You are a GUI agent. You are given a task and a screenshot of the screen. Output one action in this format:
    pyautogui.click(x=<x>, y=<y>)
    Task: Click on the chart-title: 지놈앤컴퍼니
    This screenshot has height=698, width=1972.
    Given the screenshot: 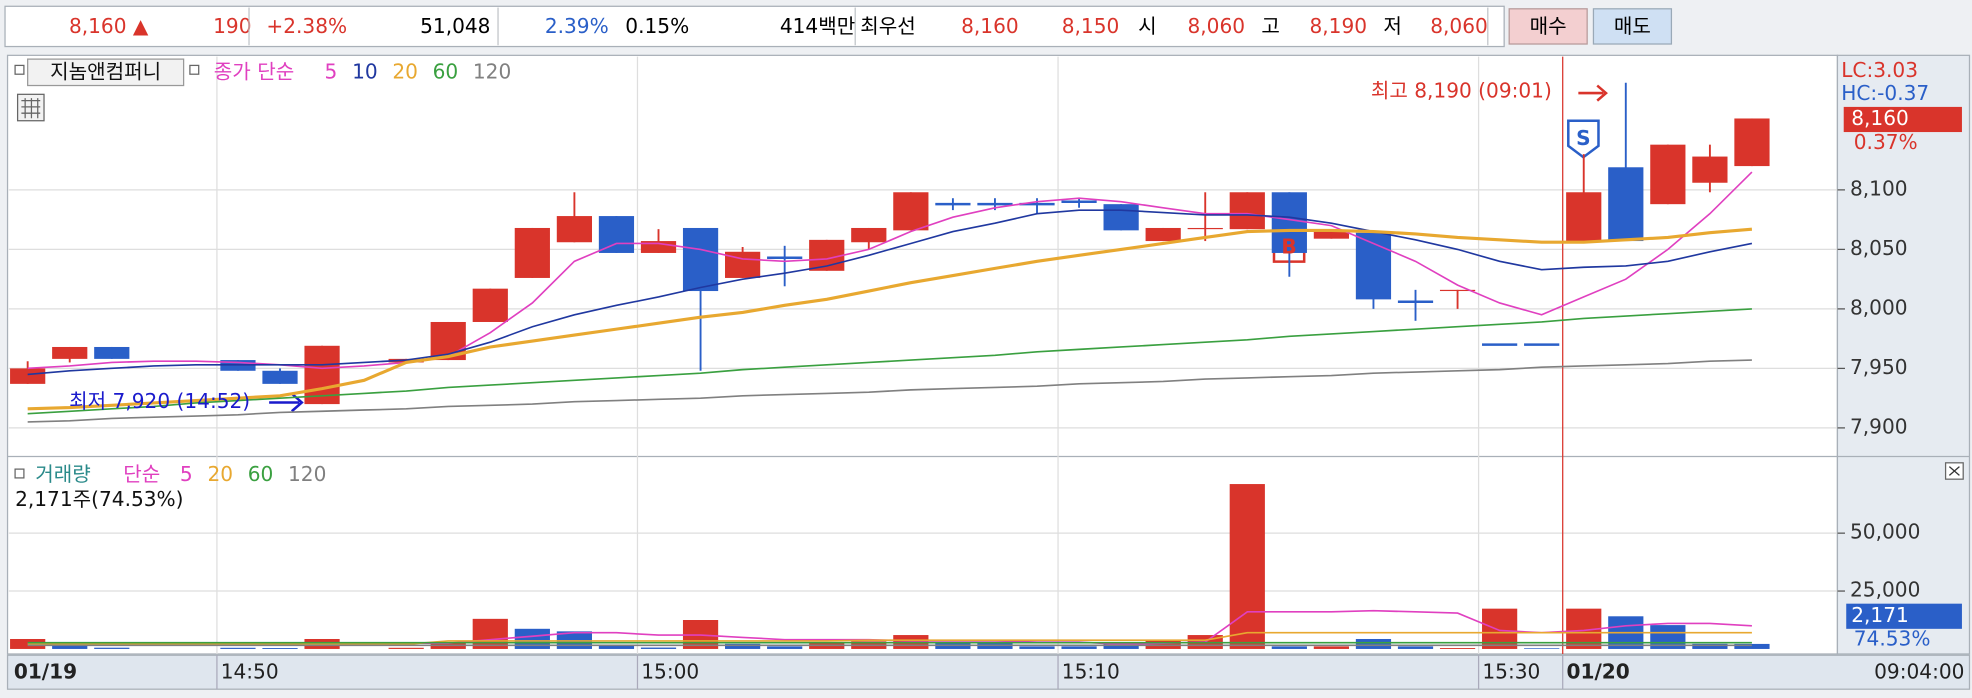 What is the action you would take?
    pyautogui.click(x=105, y=71)
    